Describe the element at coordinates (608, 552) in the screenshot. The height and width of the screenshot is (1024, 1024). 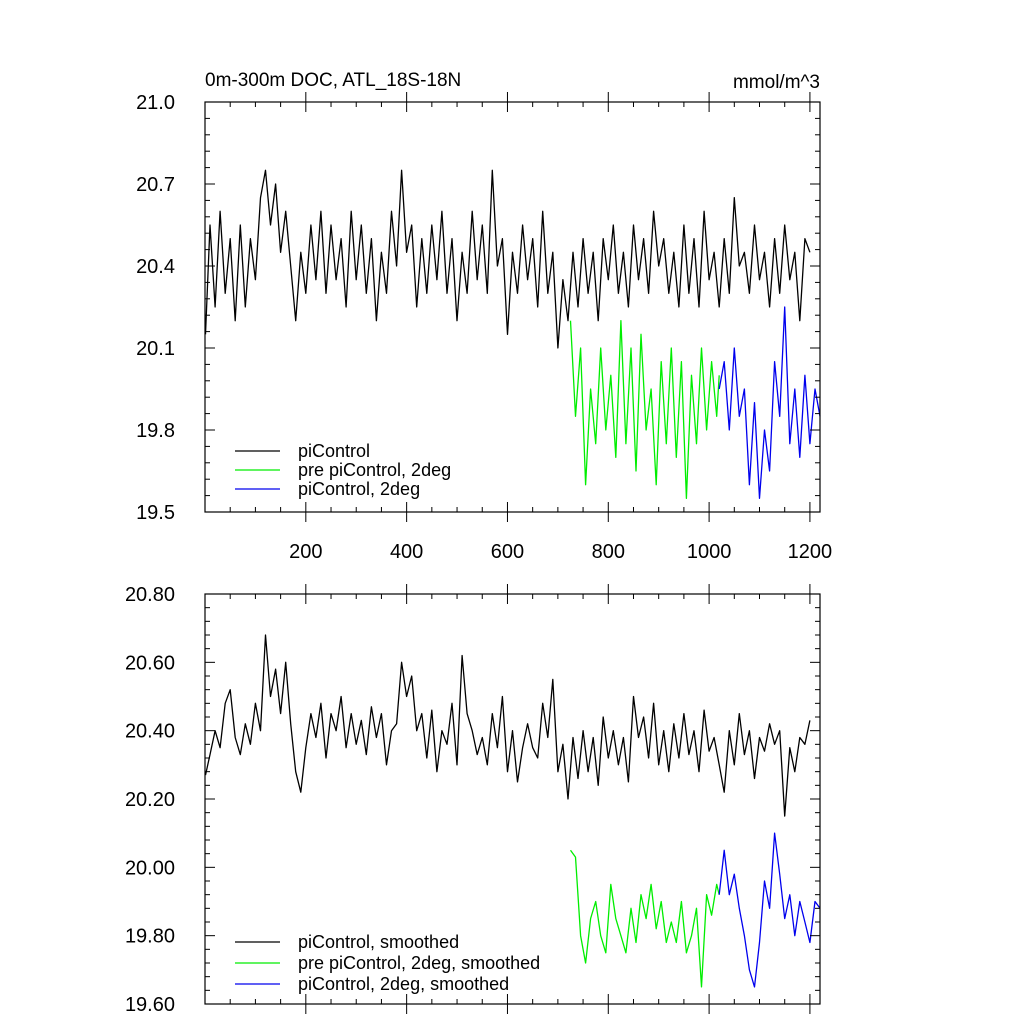
I see `top-x-tick-label: 800` at that location.